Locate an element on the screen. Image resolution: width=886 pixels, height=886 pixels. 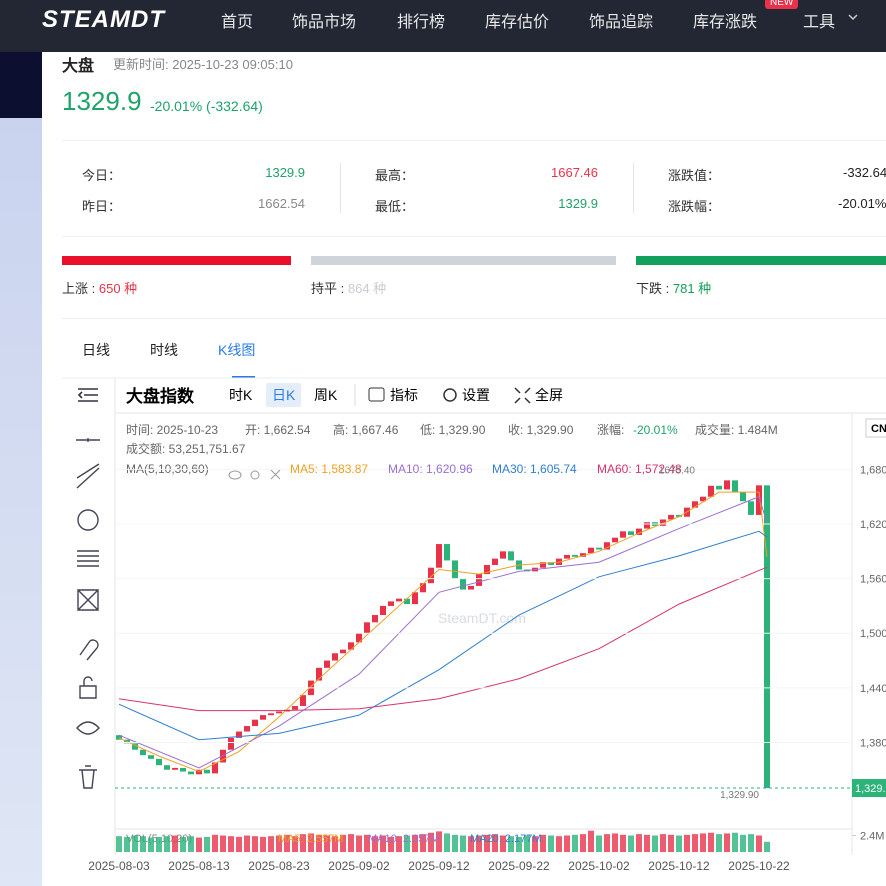
period: 时K is located at coordinates (241, 395).